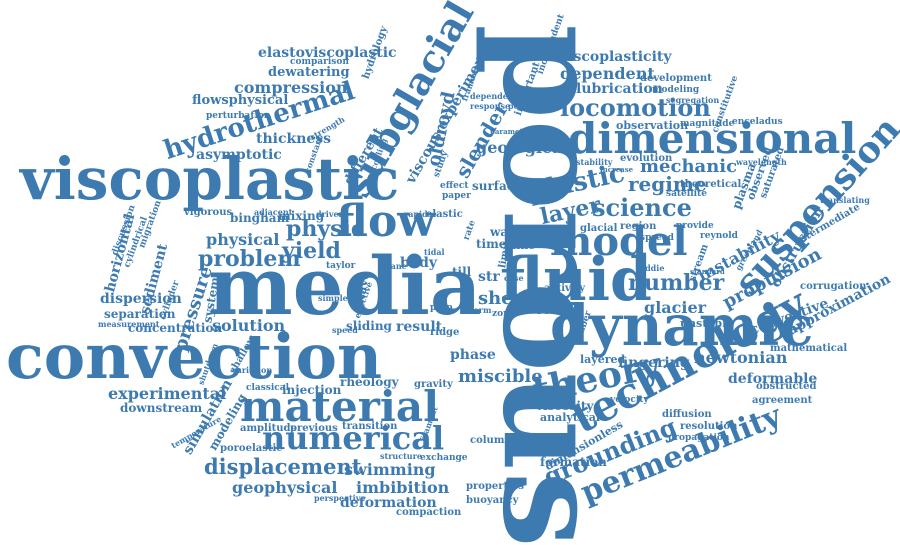 The width and height of the screenshot is (900, 545). Describe the element at coordinates (741, 357) in the screenshot. I see `word-newtonian: newtonian` at that location.